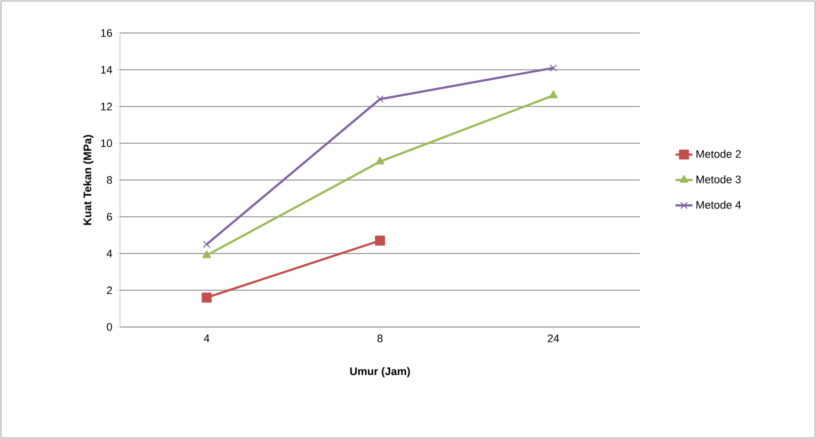 This screenshot has height=439, width=816. What do you see at coordinates (718, 204) in the screenshot?
I see `legend-label: Metode 4` at bounding box center [718, 204].